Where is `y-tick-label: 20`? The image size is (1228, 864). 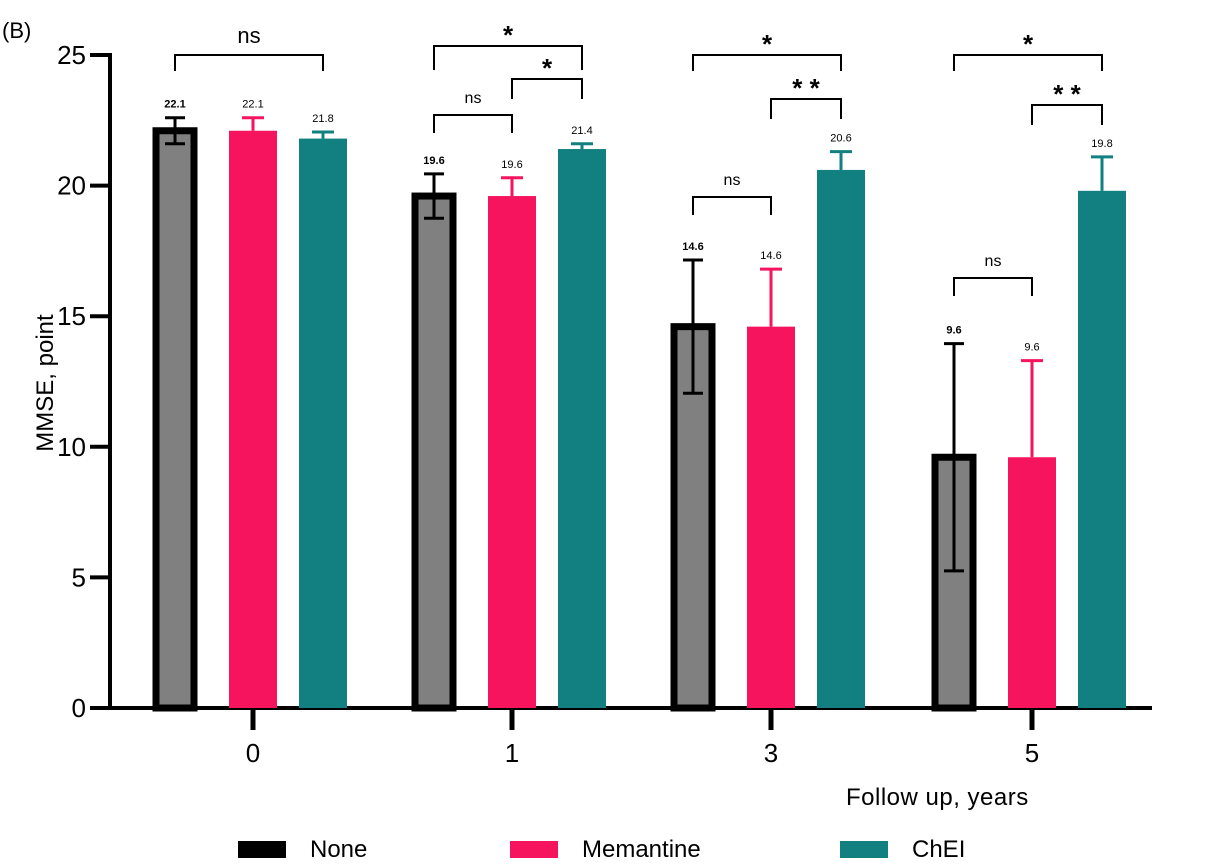
y-tick-label: 20 is located at coordinates (71, 186).